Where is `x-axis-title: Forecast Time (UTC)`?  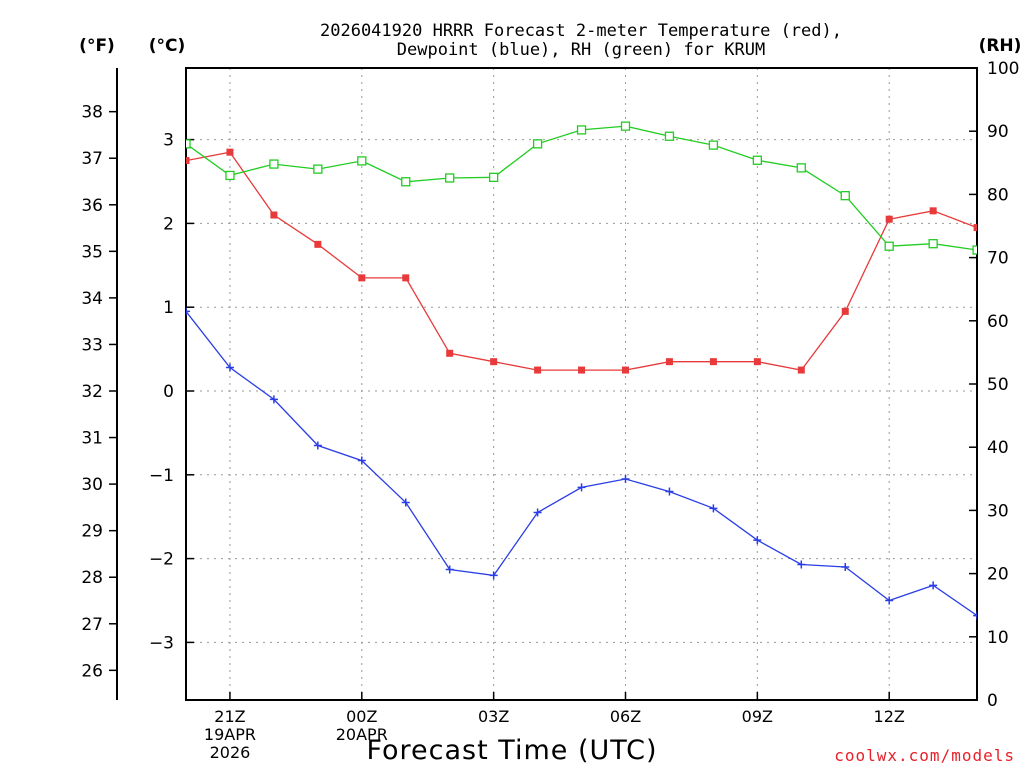
x-axis-title: Forecast Time (UTC) is located at coordinates (511, 750).